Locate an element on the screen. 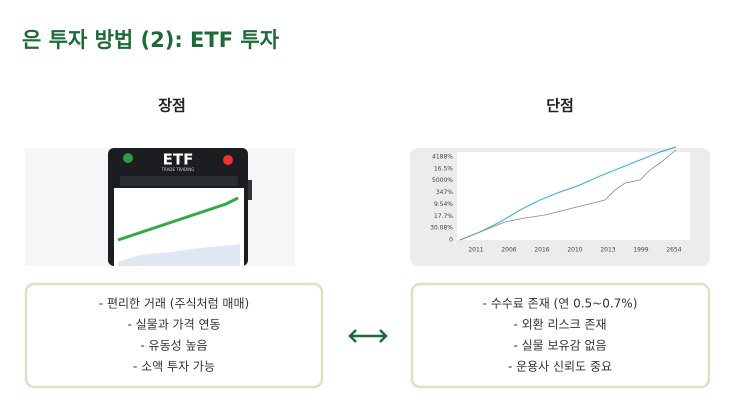 Image resolution: width=740 pixels, height=418 pixels. phone-tabs is located at coordinates (179, 181).